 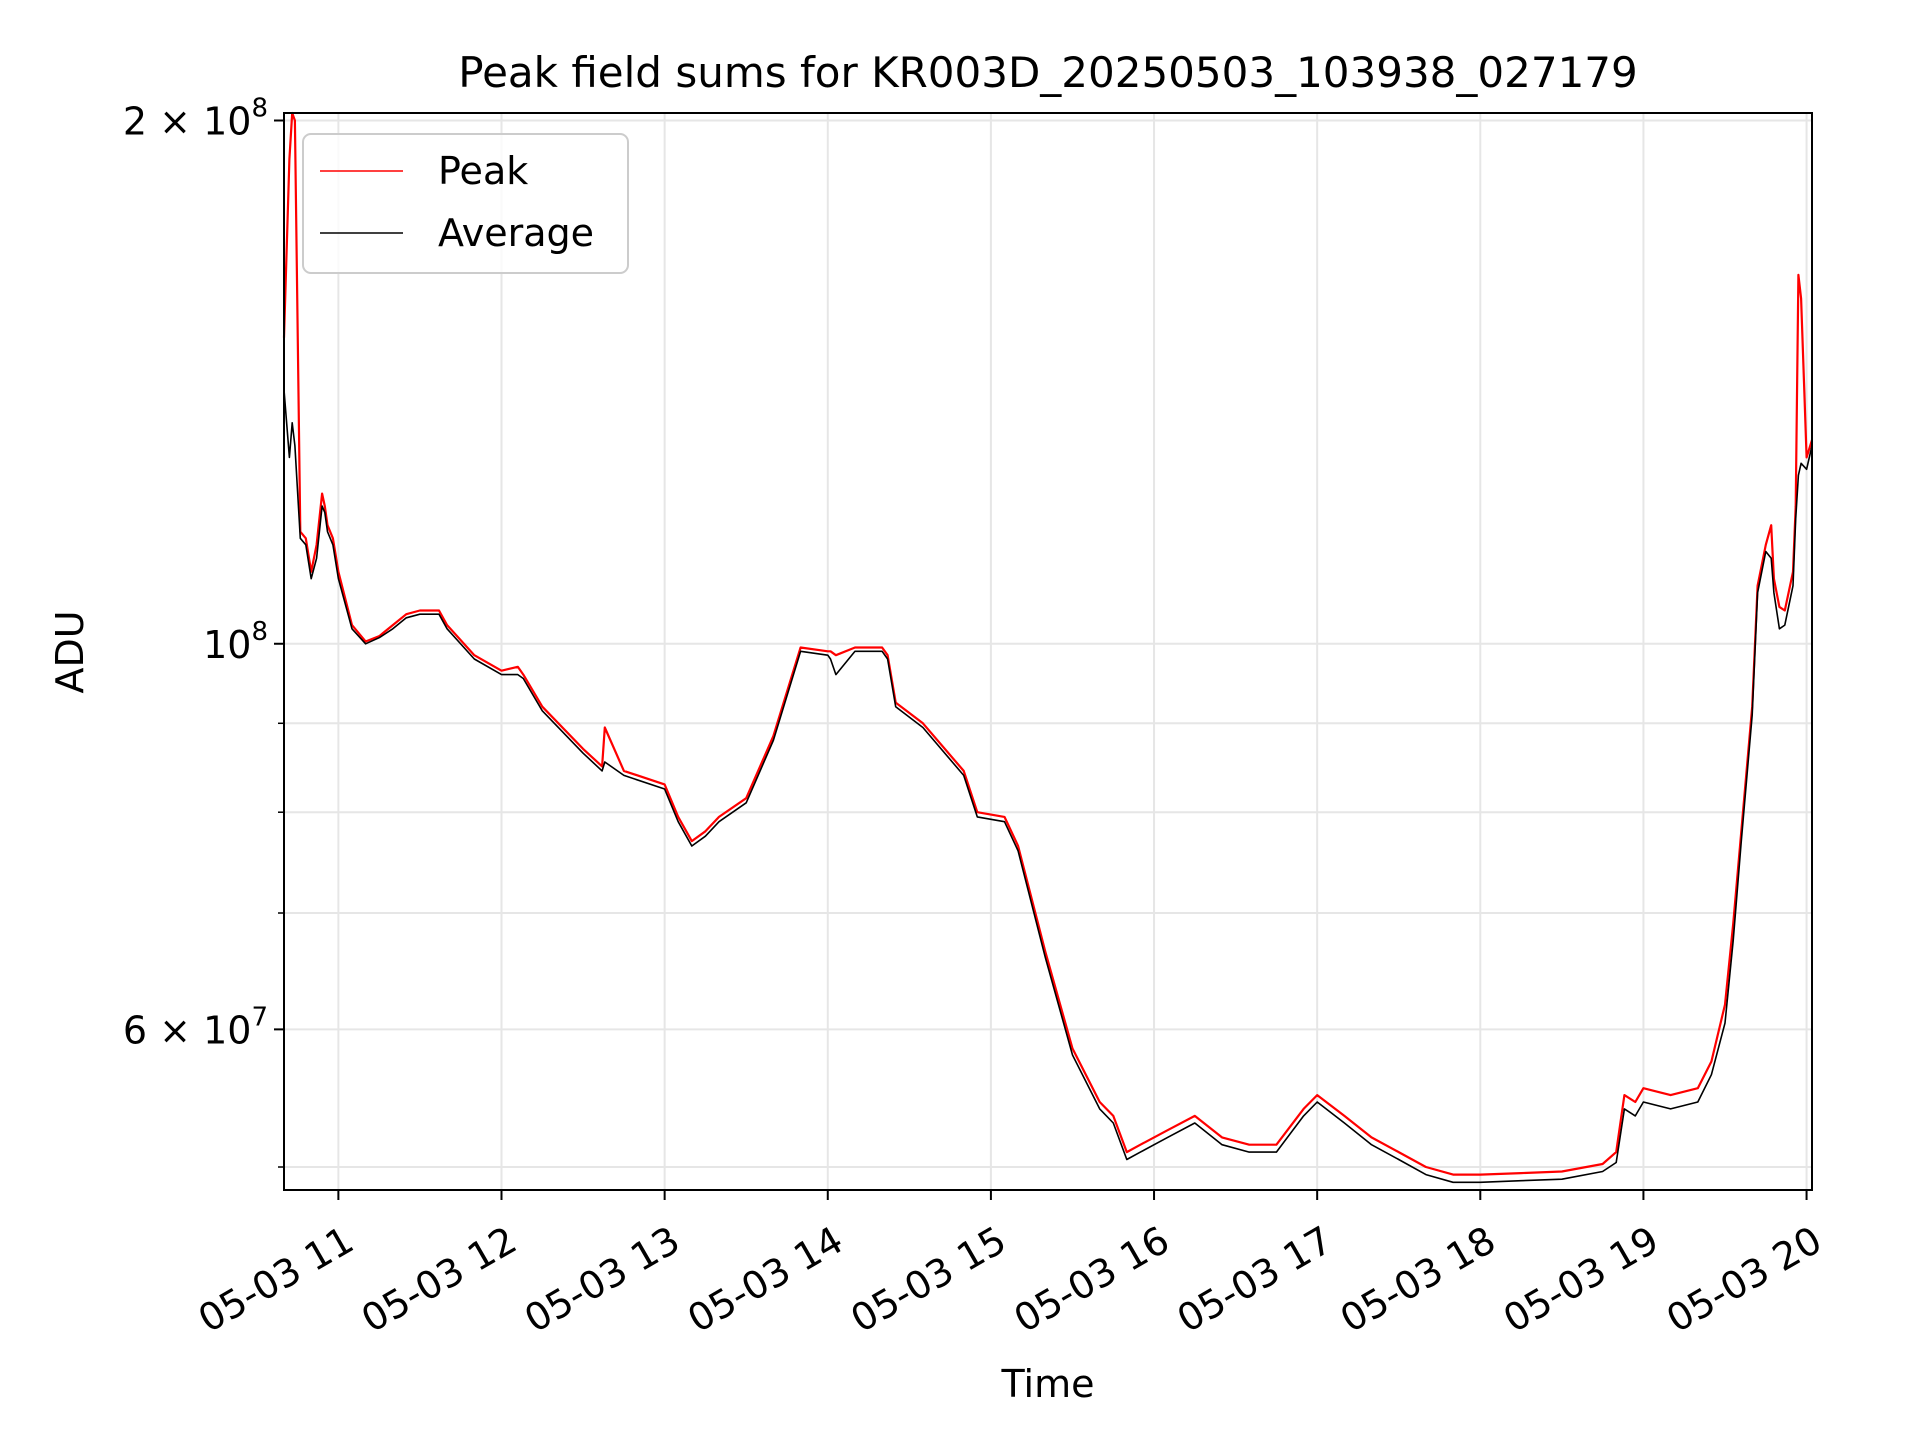 I want to click on y-tick-label: 2 × 108, so click(x=195, y=119).